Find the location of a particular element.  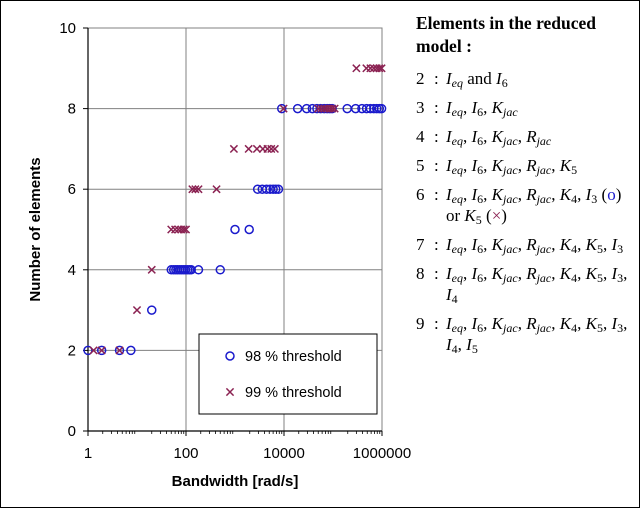

element-list-item: 7: Ieq, I6, Kjac, Rjac, K4, K5, I3 is located at coordinates (527, 244).